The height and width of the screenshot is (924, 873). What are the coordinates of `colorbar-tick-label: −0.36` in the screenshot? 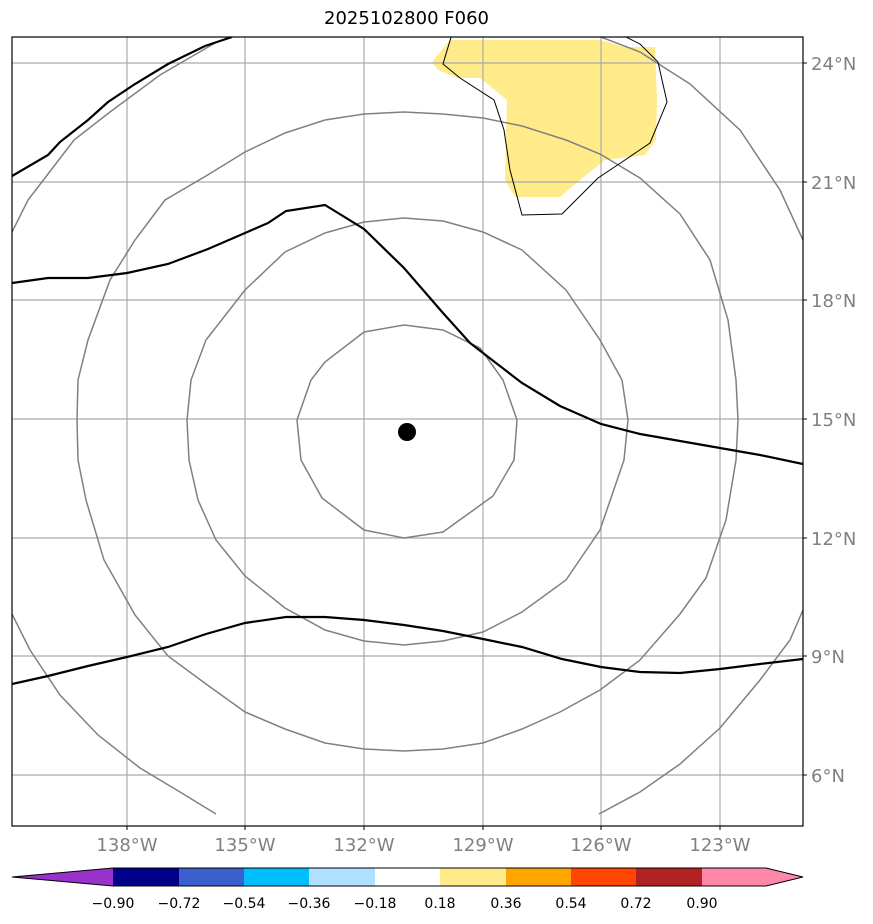 It's located at (309, 904).